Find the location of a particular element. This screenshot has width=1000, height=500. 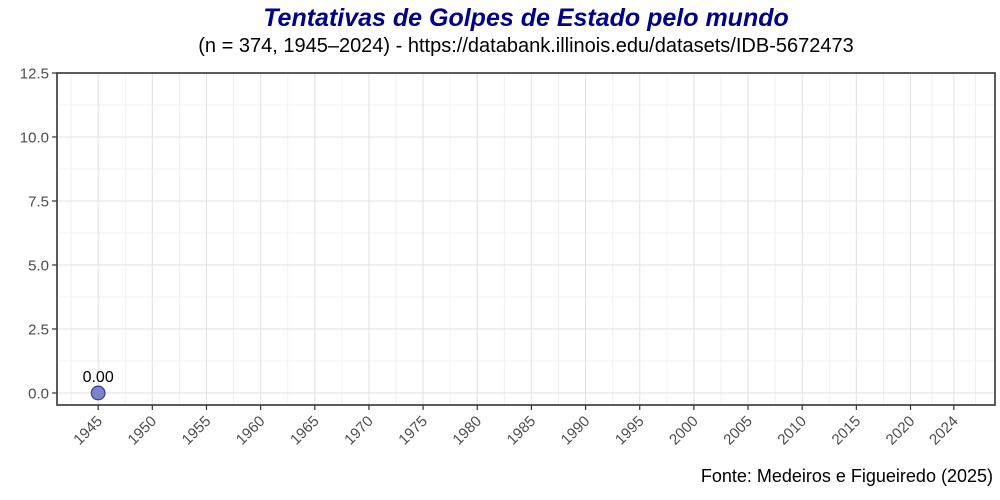

x-tick-label: 2000 is located at coordinates (684, 431).